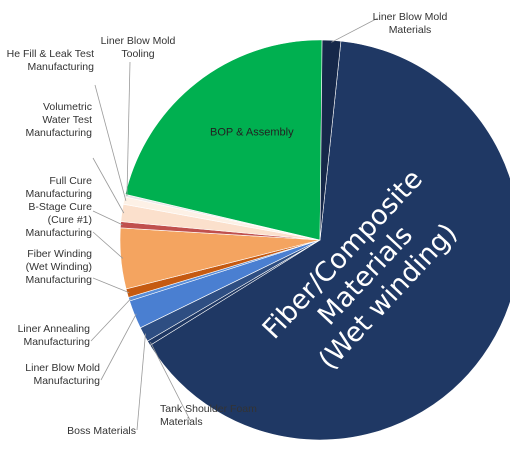 This screenshot has height=470, width=510. Describe the element at coordinates (252, 133) in the screenshot. I see `label-bop-assembly: BOP & Assembly` at that location.